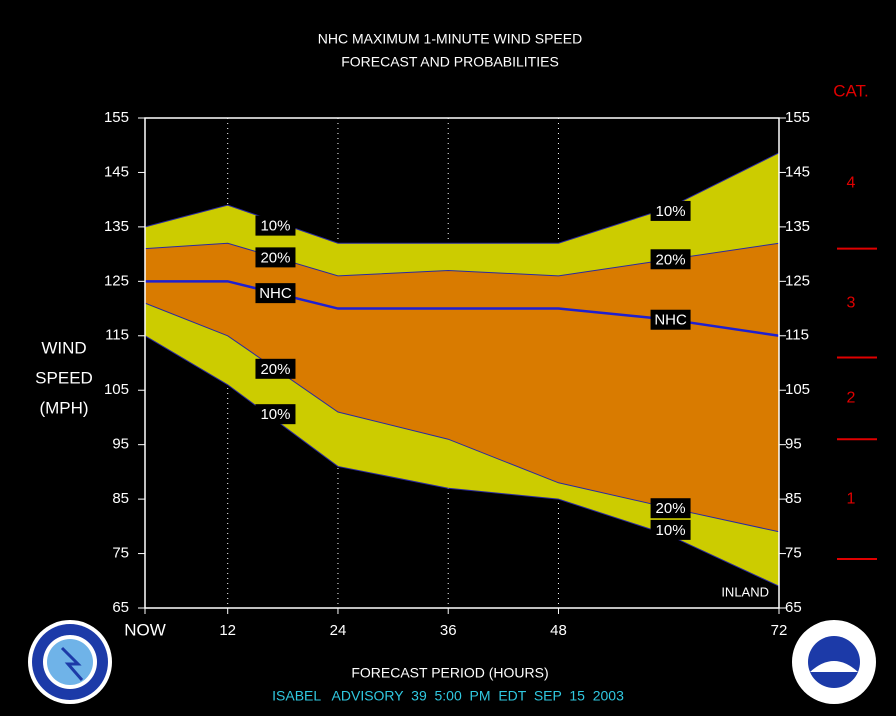  Describe the element at coordinates (116, 171) in the screenshot. I see `y-tick-label: 145` at that location.